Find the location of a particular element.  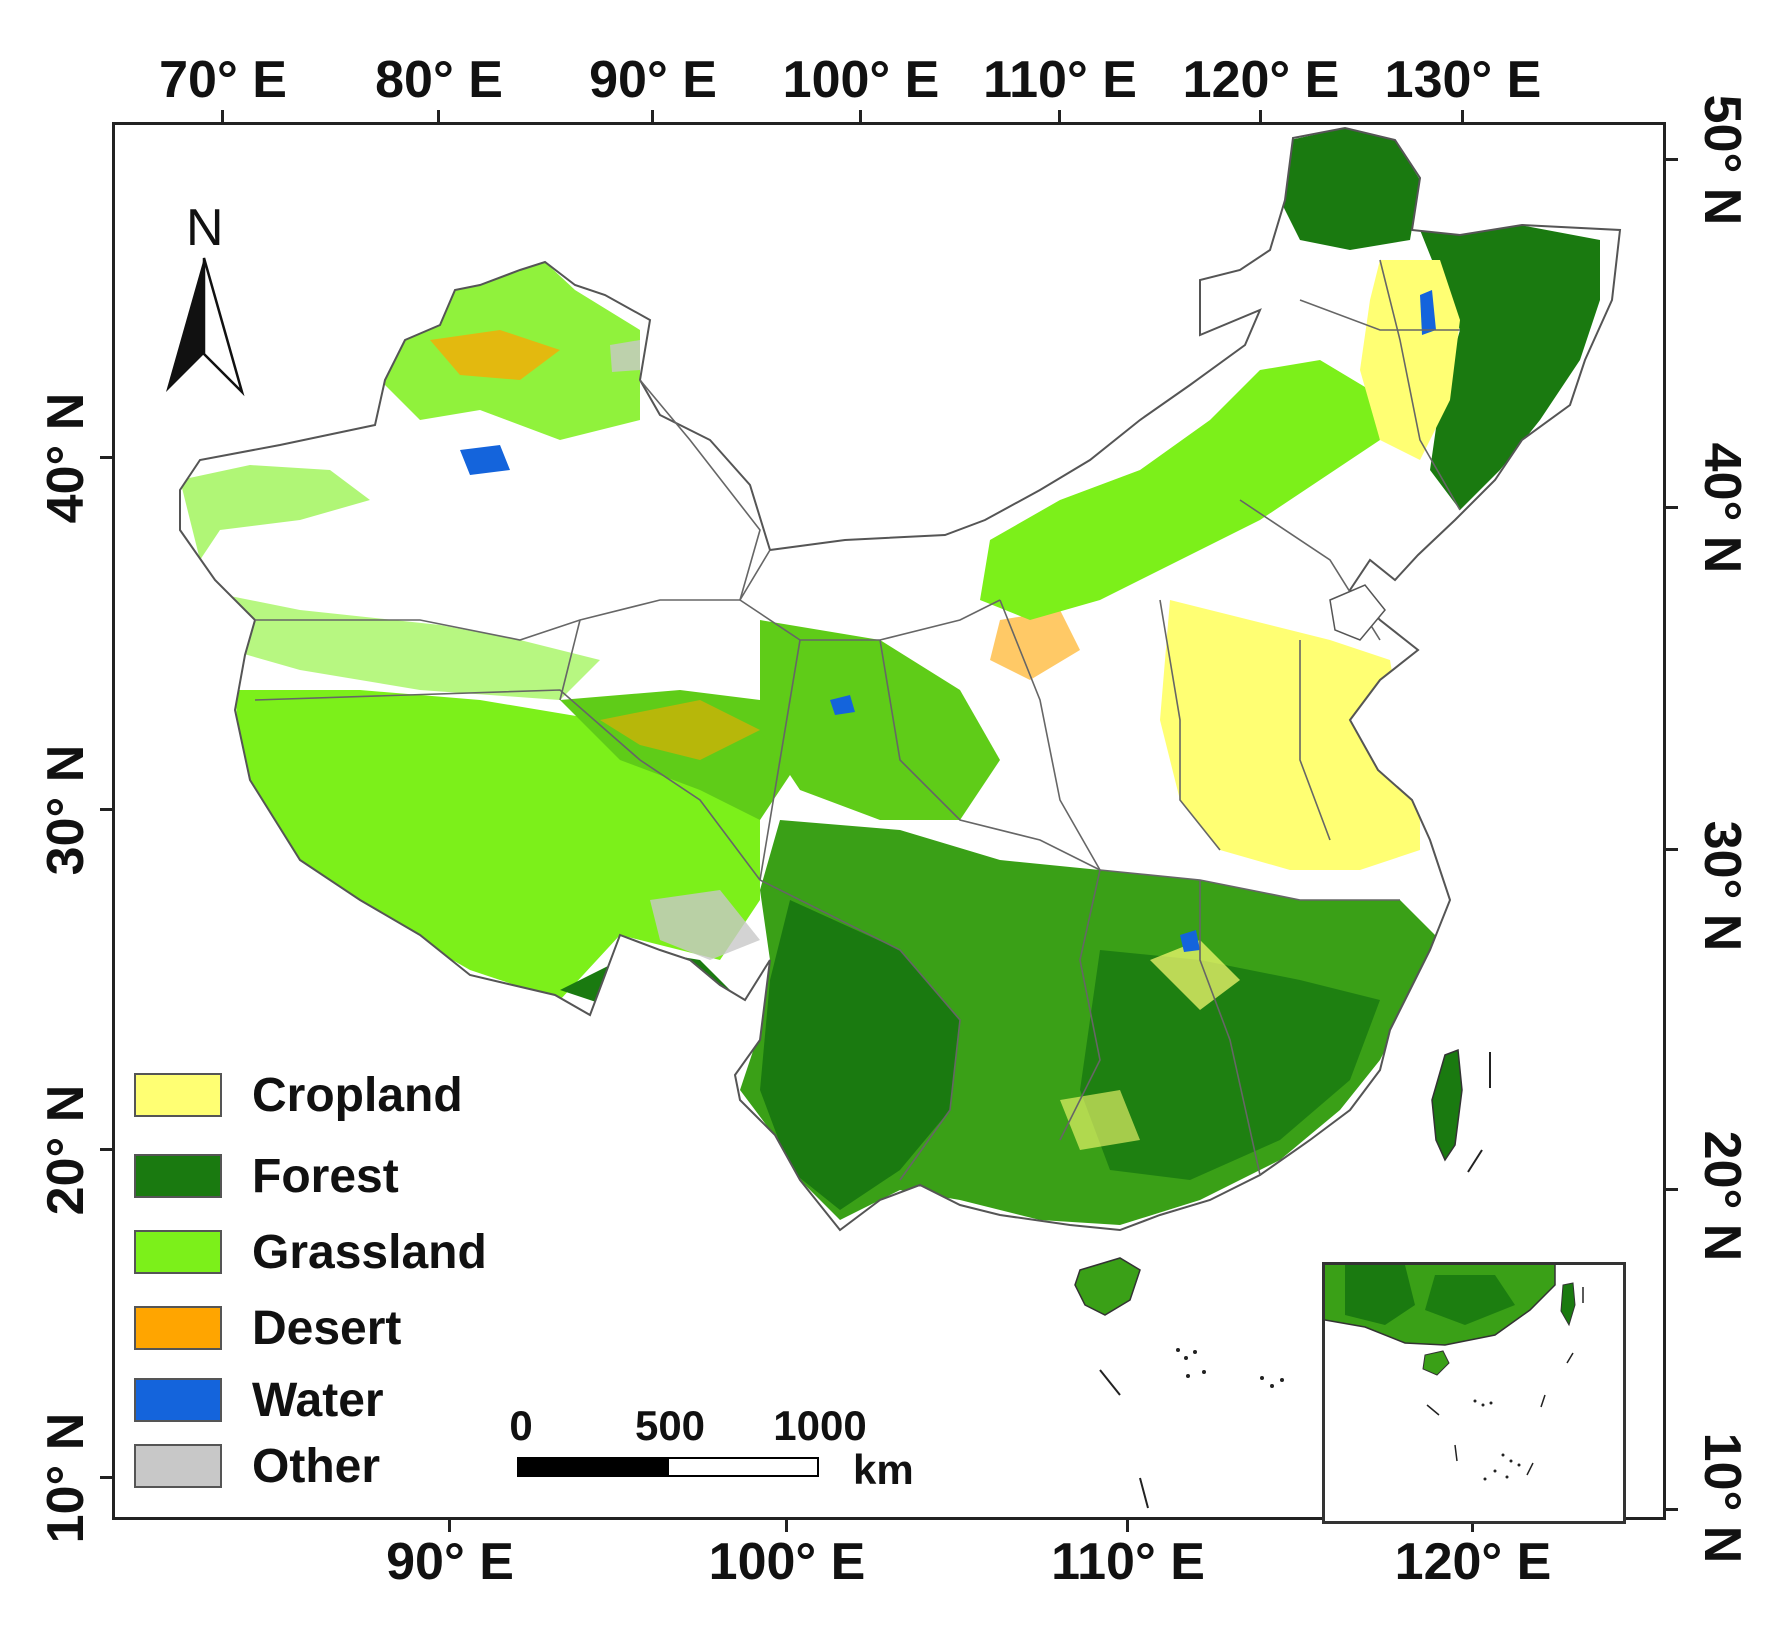

right-tick-20n is located at coordinates (1672, 1189).